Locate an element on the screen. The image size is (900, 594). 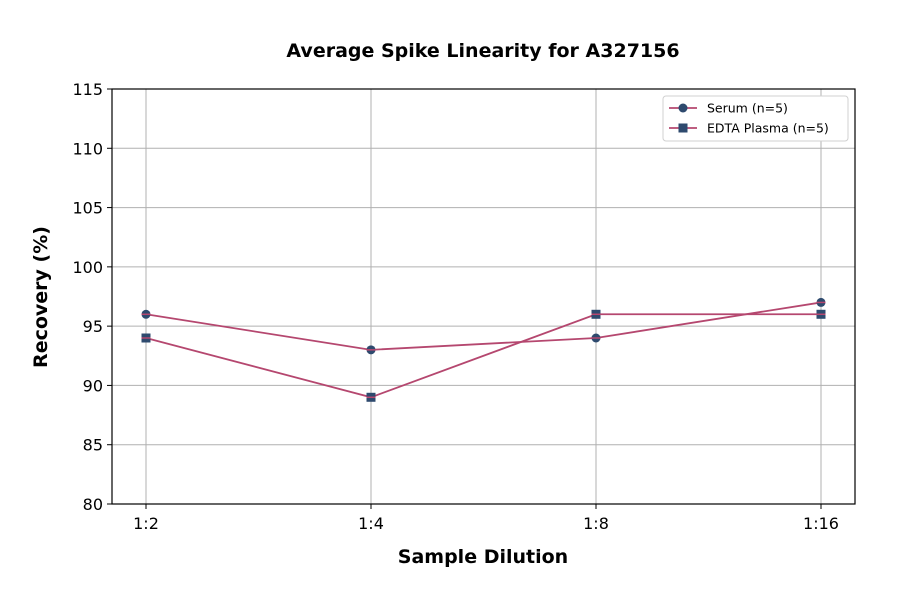
x-tick-label: 1:4 is located at coordinates (371, 523).